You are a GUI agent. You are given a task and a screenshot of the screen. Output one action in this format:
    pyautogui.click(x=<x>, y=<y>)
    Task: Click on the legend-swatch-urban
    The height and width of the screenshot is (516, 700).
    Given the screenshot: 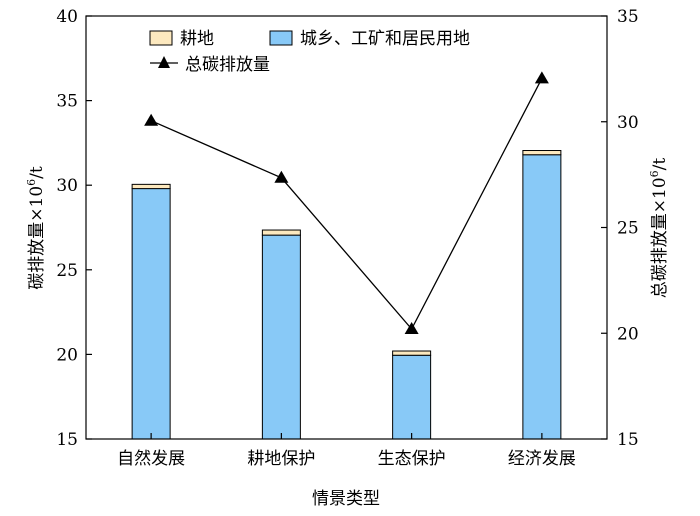 What is the action you would take?
    pyautogui.click(x=281, y=38)
    